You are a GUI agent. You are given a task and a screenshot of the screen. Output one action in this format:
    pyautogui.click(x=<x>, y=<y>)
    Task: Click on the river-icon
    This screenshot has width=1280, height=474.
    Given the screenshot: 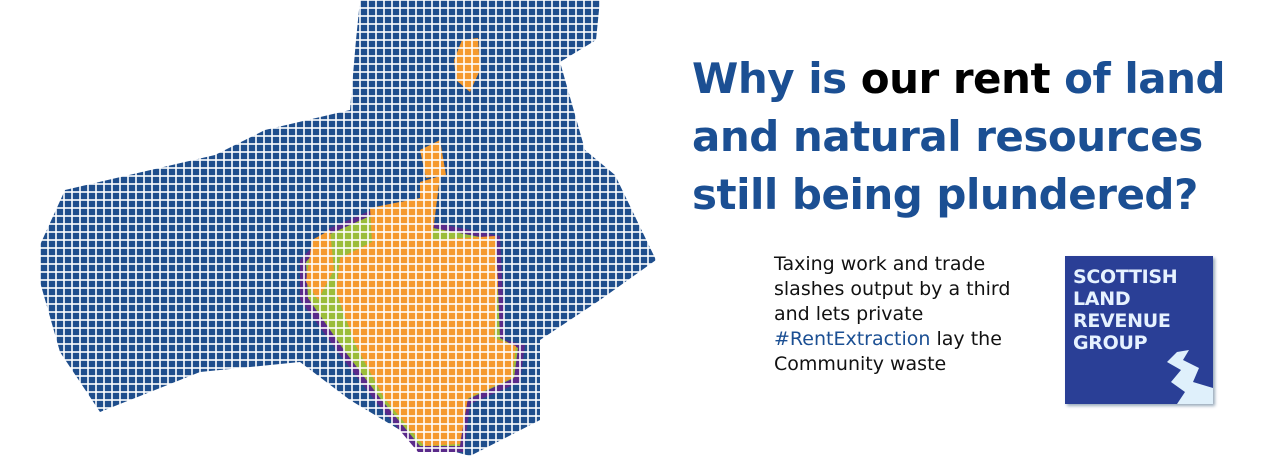 What is the action you would take?
    pyautogui.click(x=1190, y=377)
    